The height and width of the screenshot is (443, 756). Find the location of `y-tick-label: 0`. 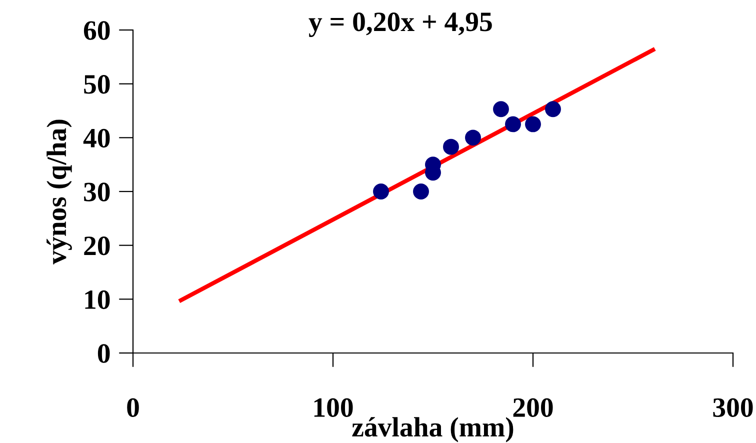

y-tick-label: 0 is located at coordinates (104, 353).